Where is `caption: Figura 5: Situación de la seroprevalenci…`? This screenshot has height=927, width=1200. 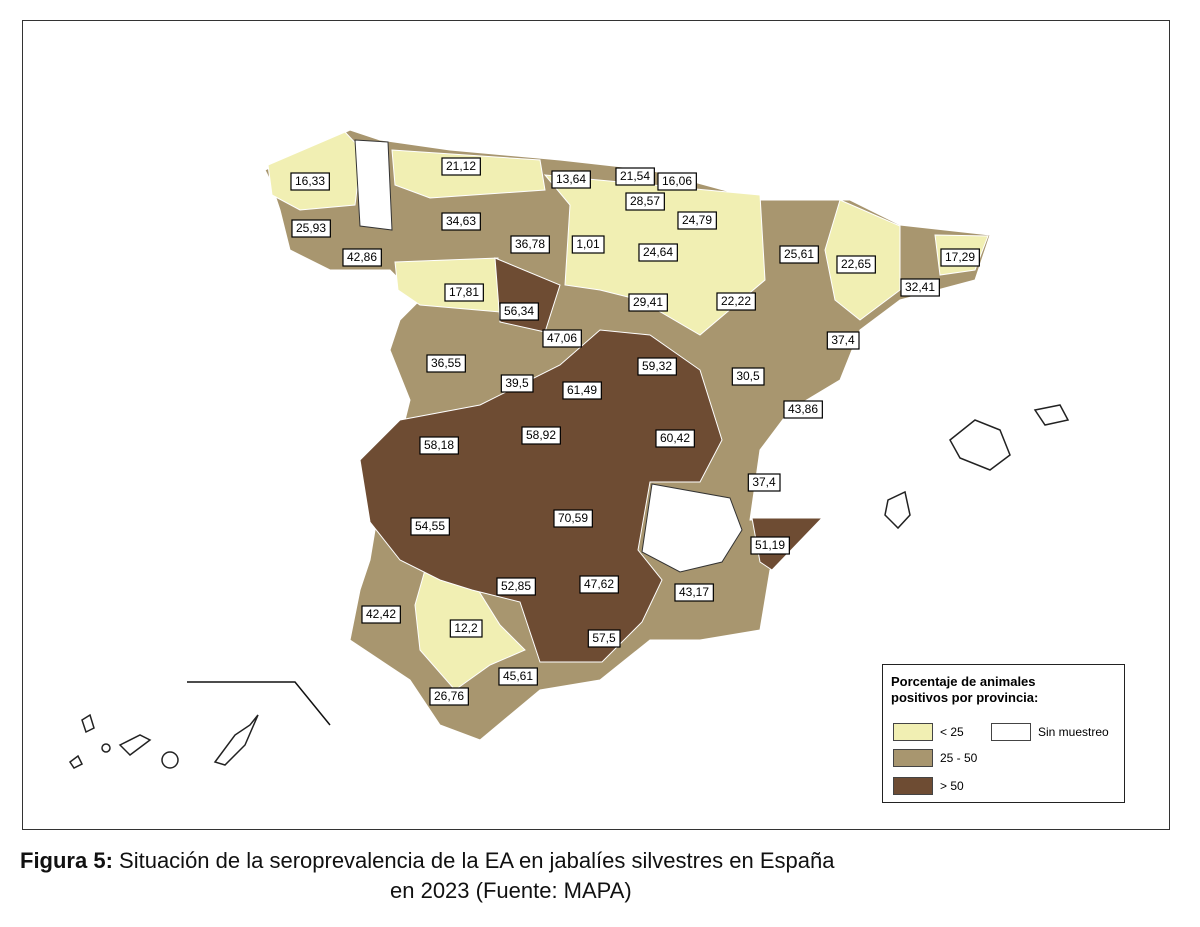
caption: Figura 5: Situación de la seroprevalenci… is located at coordinates (550, 876).